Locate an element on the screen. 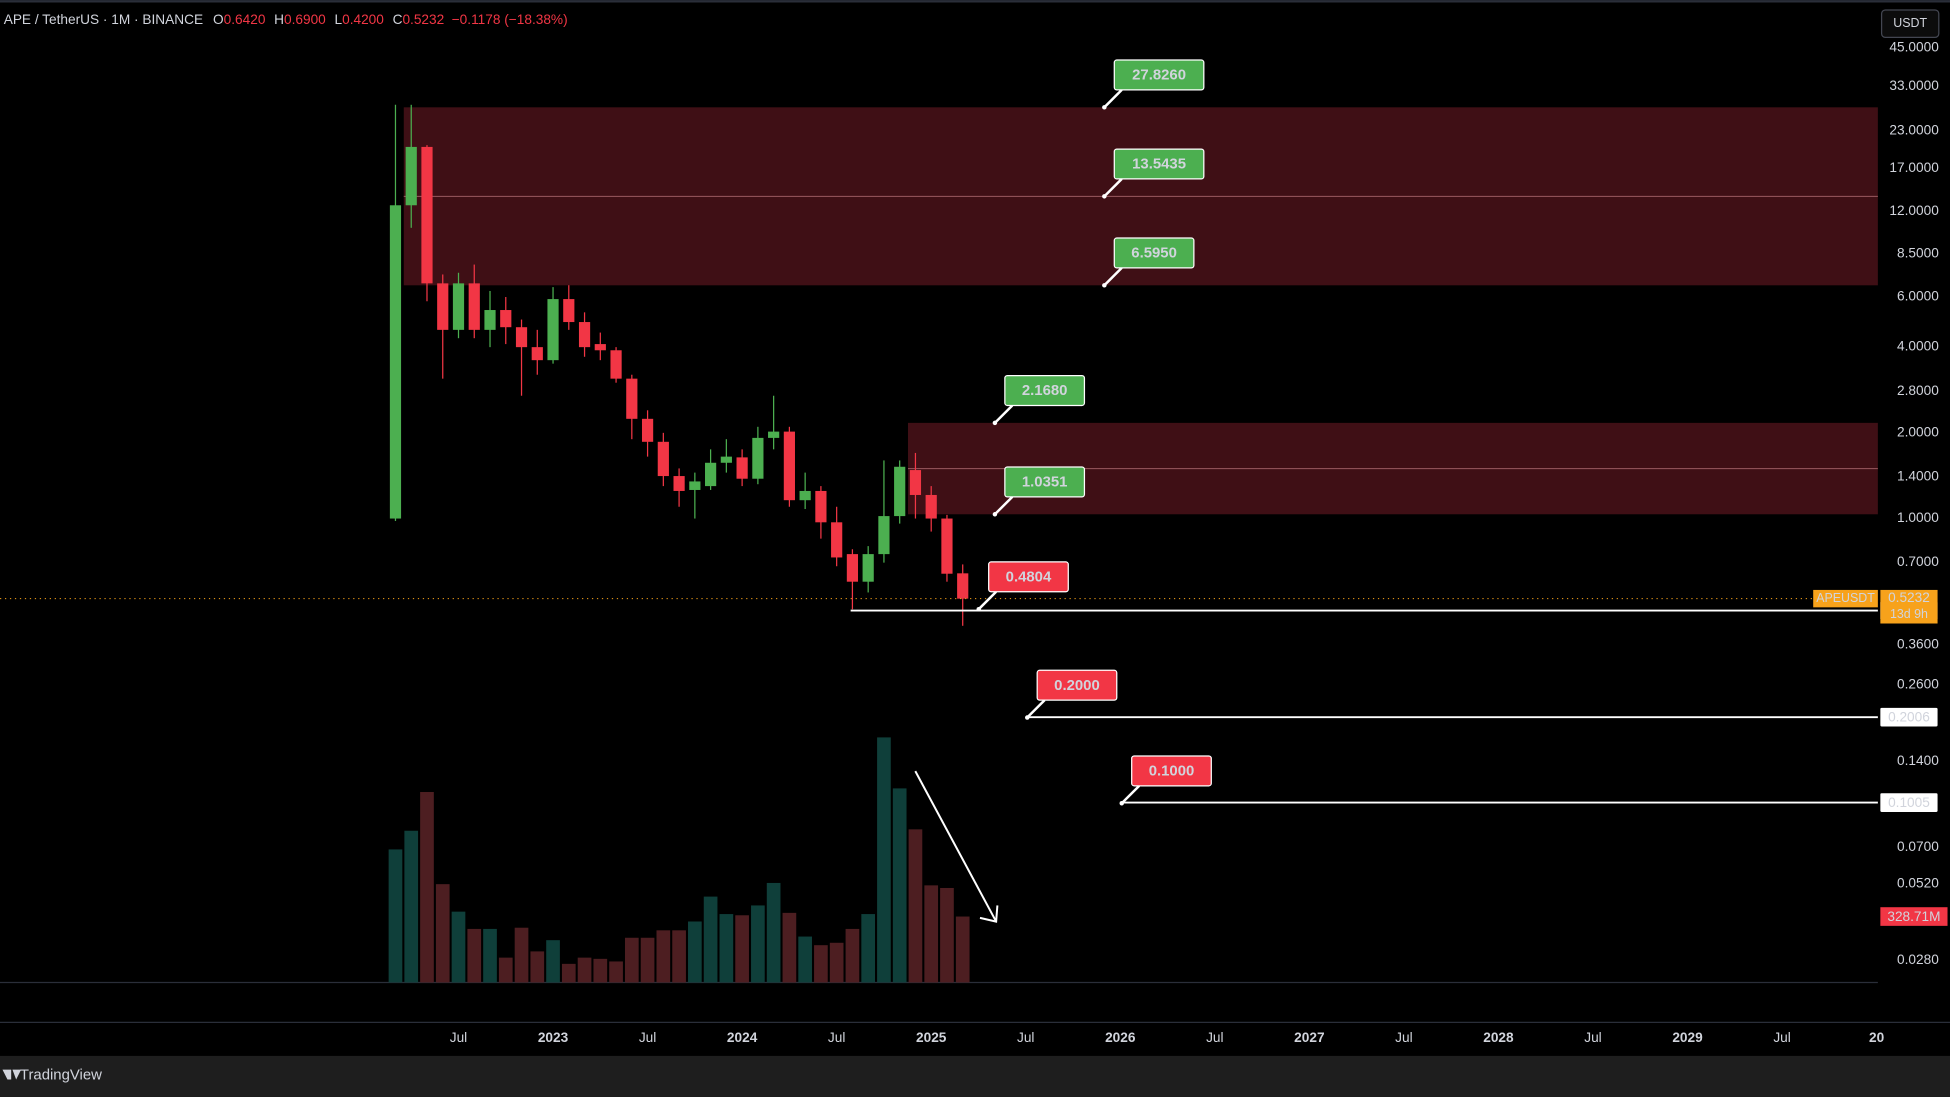 The image size is (1950, 1097). volume-label-box is located at coordinates (1914, 916).